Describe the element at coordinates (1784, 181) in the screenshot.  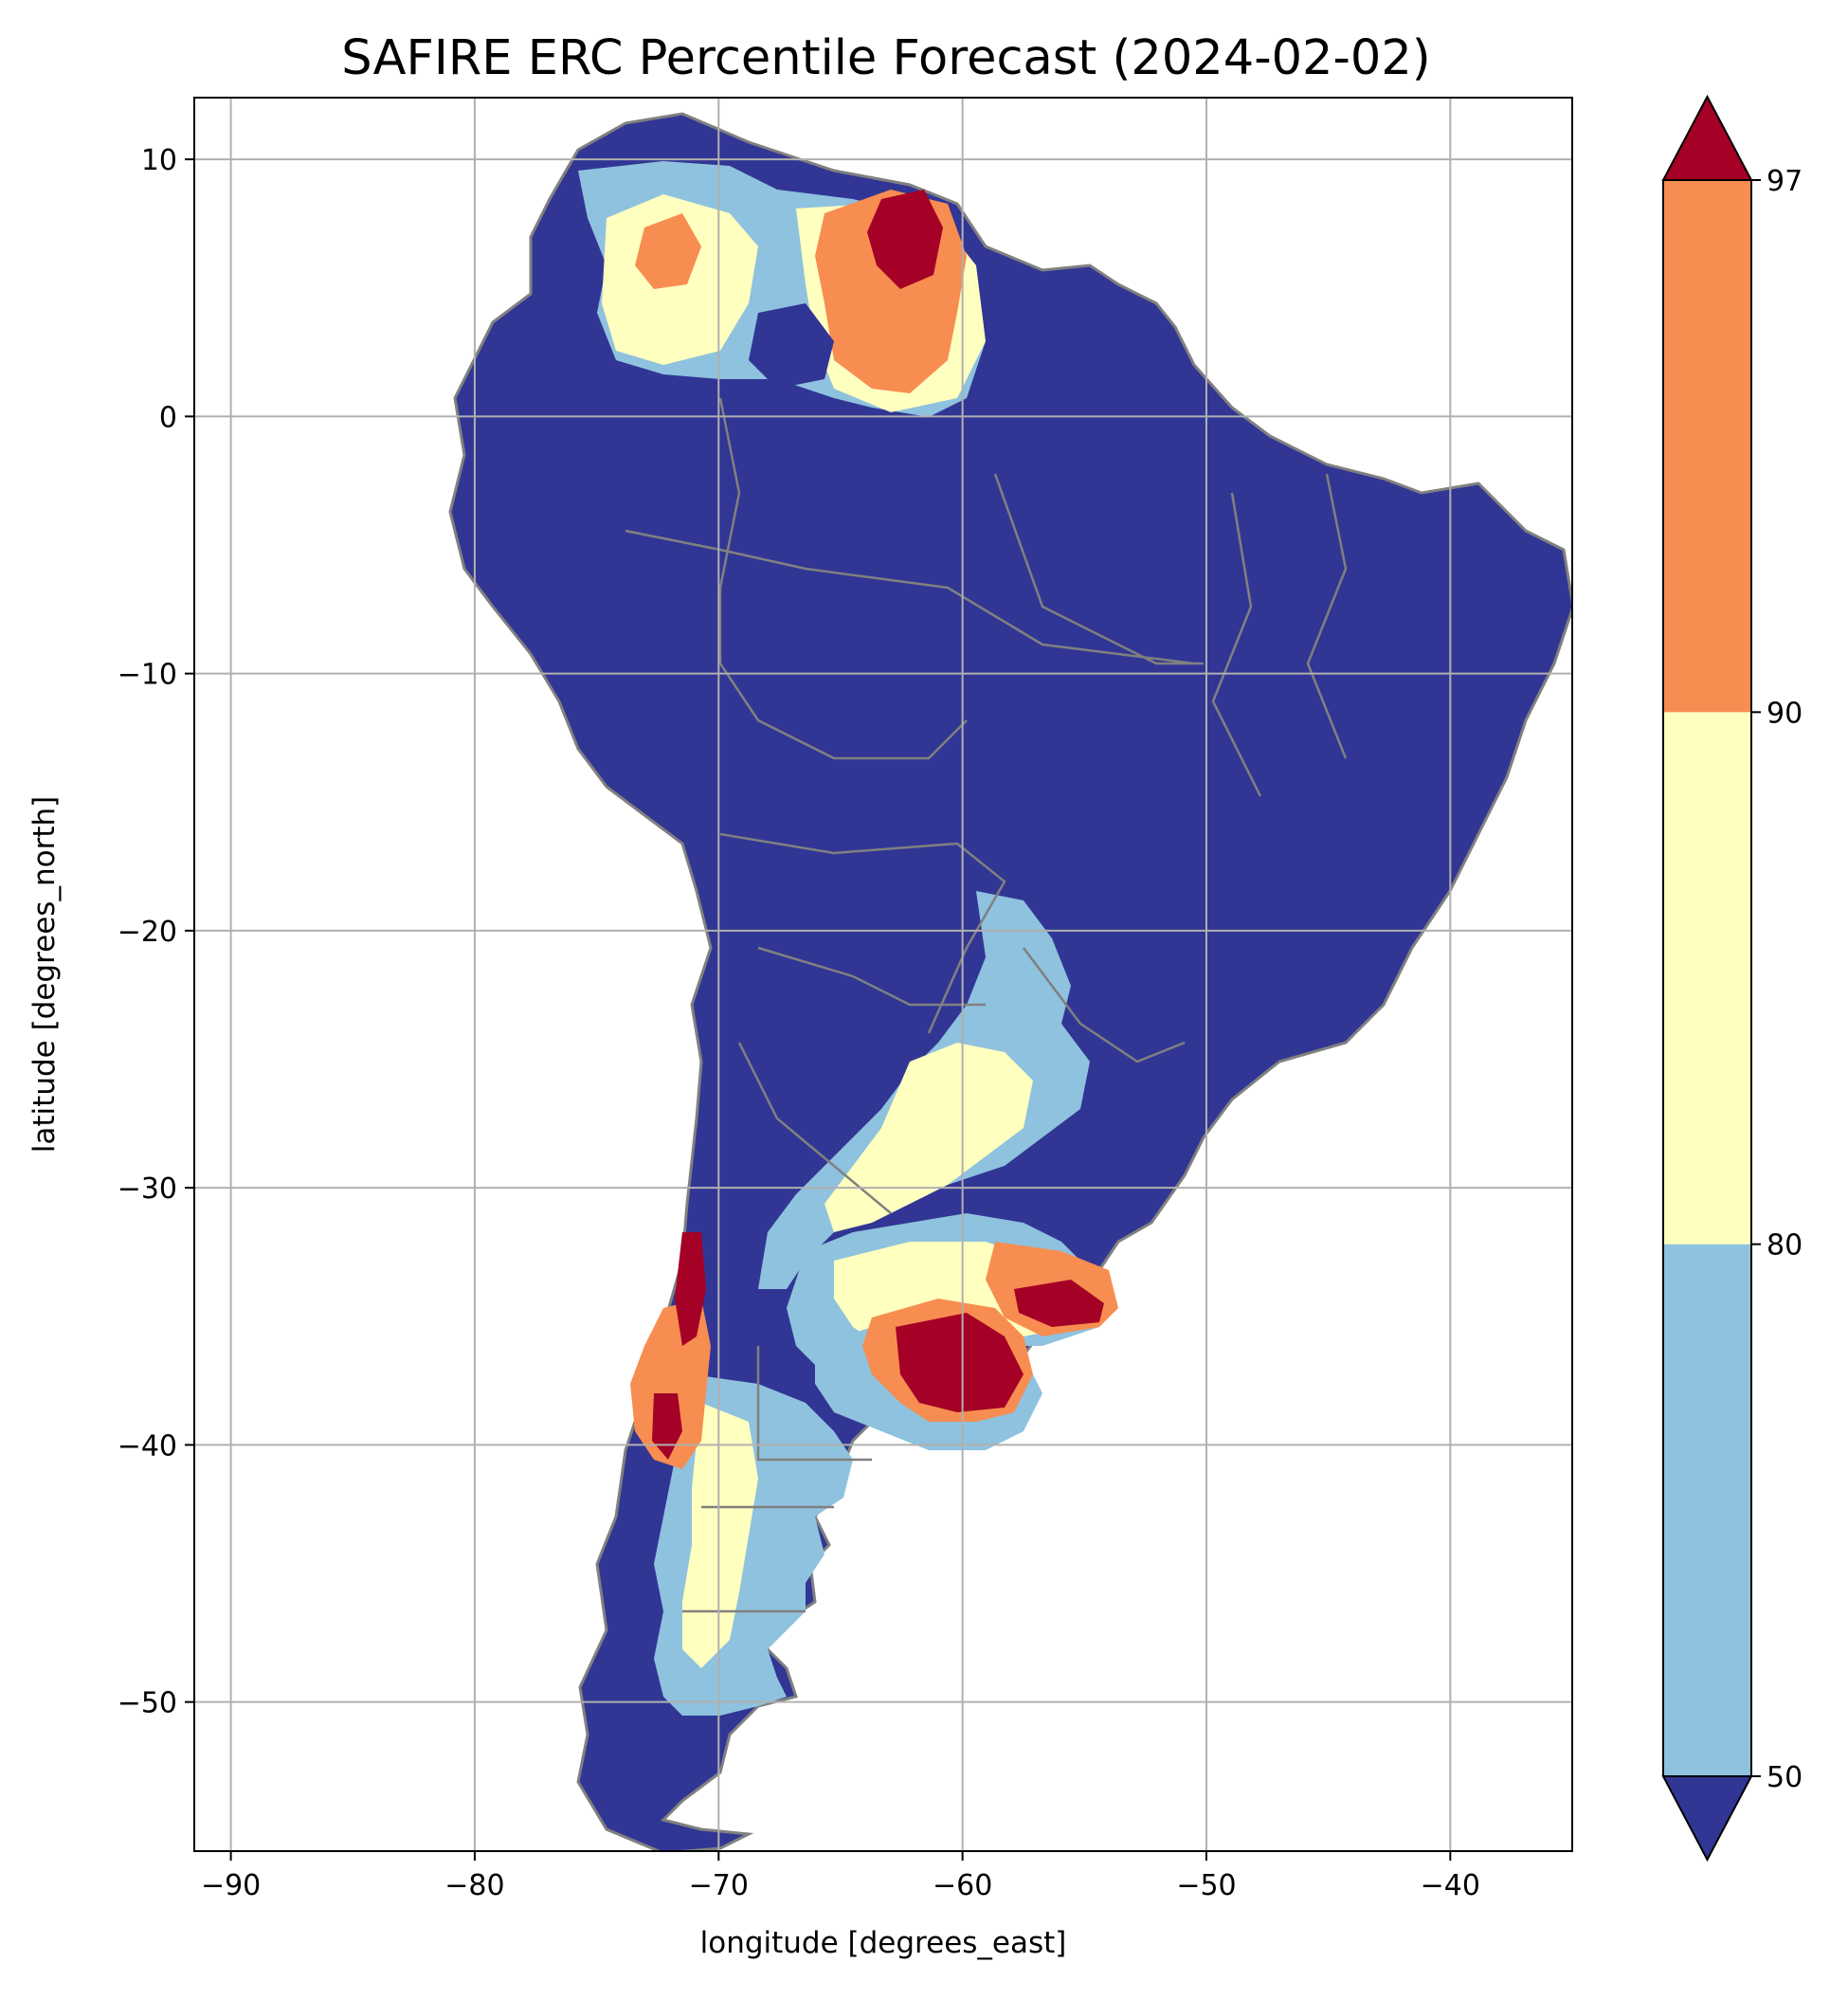
I see `colorbar-tick-label: 97` at that location.